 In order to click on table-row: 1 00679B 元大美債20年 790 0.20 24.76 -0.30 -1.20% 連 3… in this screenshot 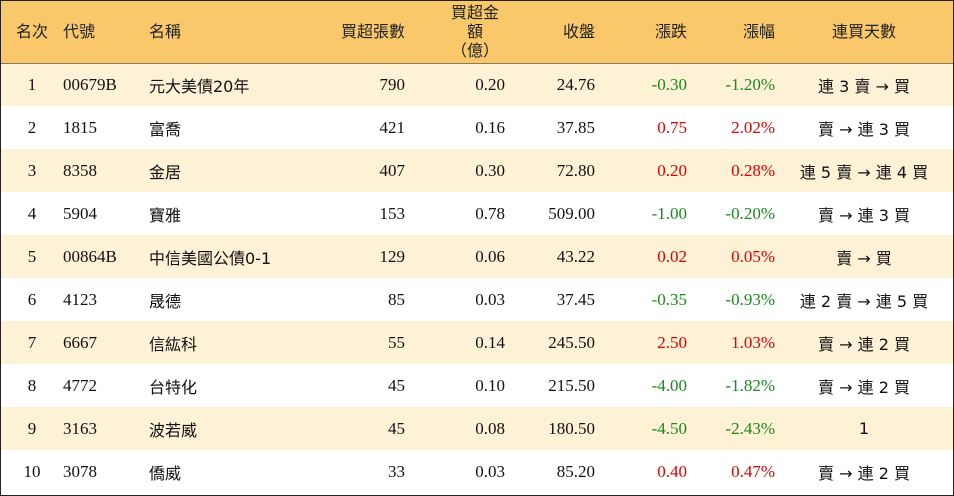, I will do `click(477, 84)`.